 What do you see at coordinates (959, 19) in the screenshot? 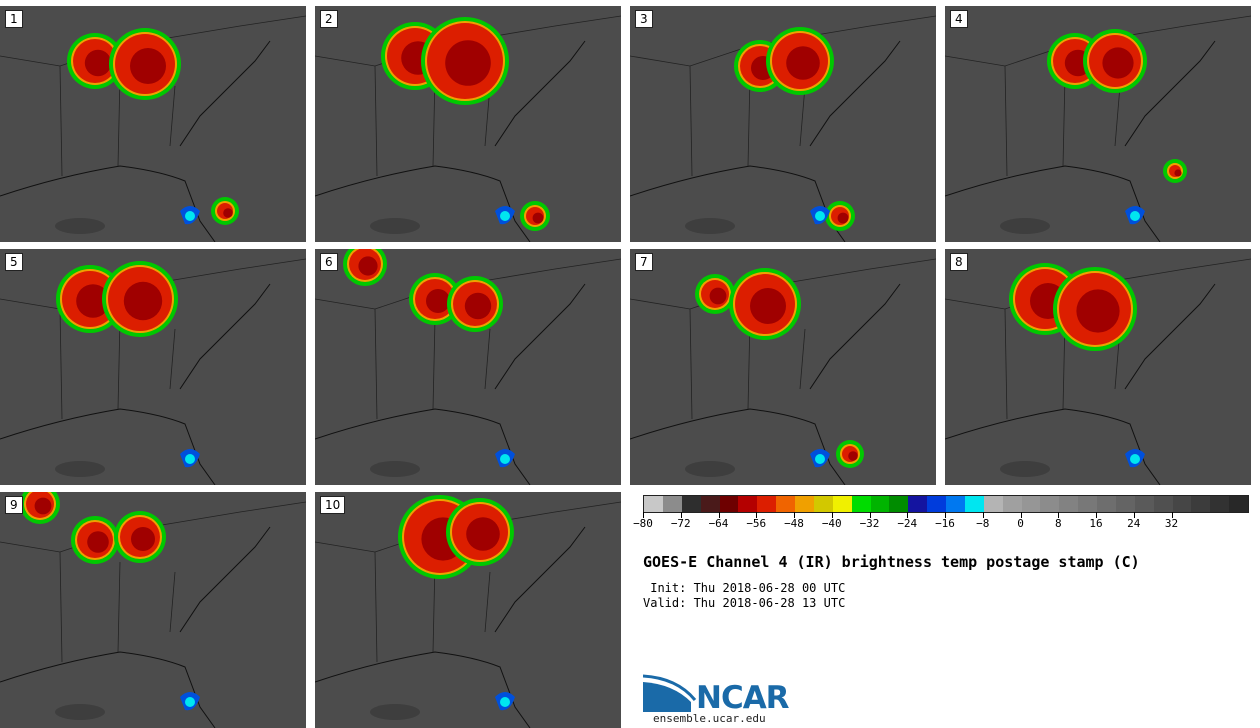
I see `panel-number: 4` at bounding box center [959, 19].